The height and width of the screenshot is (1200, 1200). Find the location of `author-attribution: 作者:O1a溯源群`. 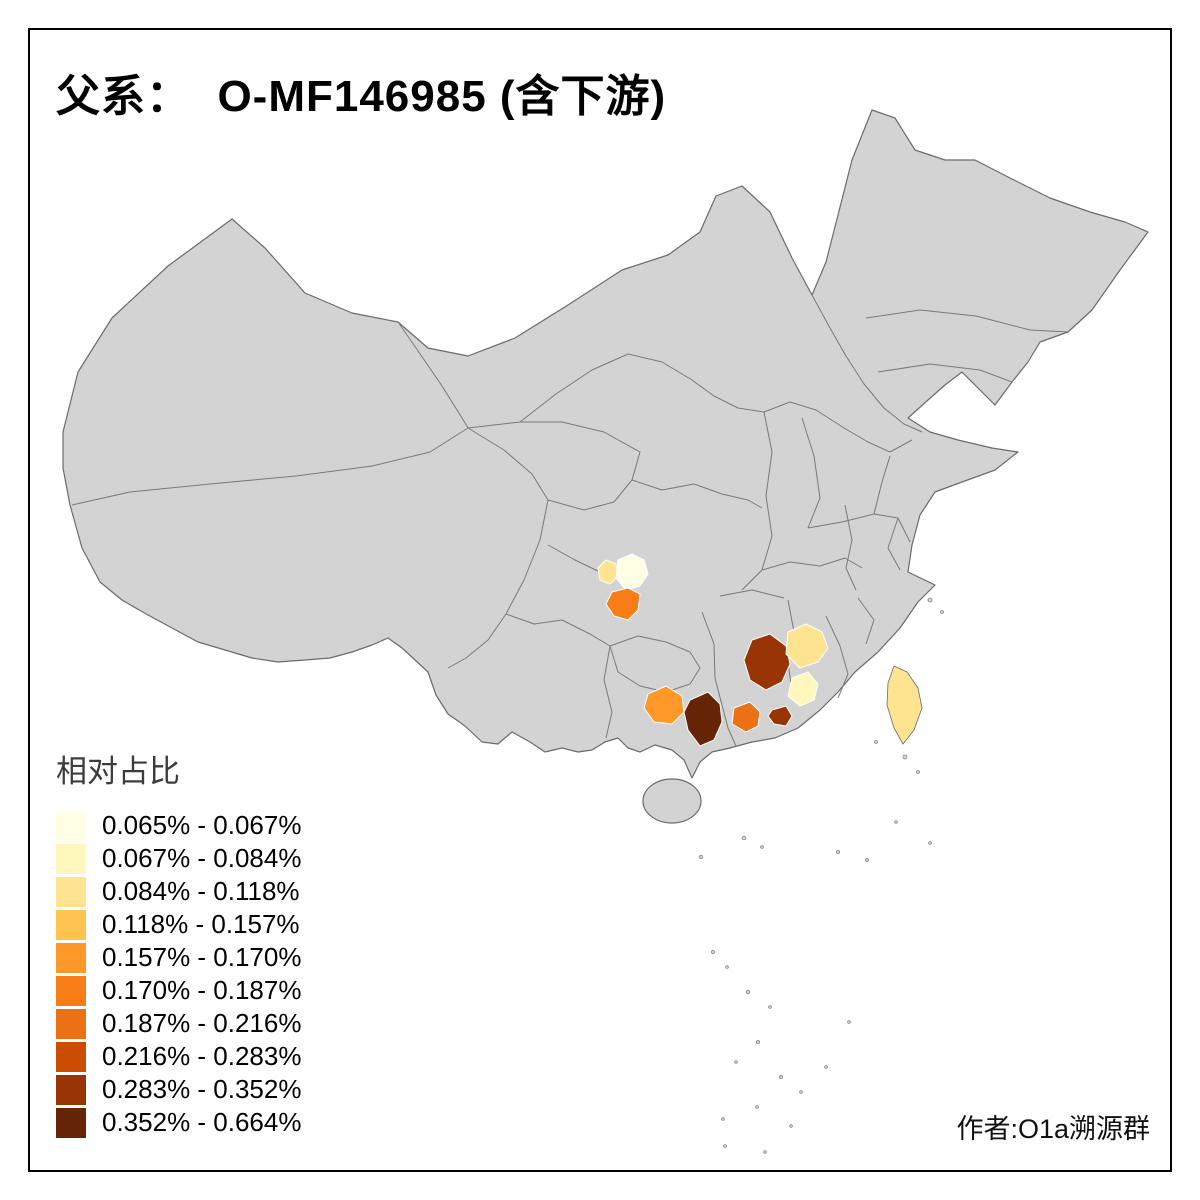

author-attribution: 作者:O1a溯源群 is located at coordinates (1053, 1129).